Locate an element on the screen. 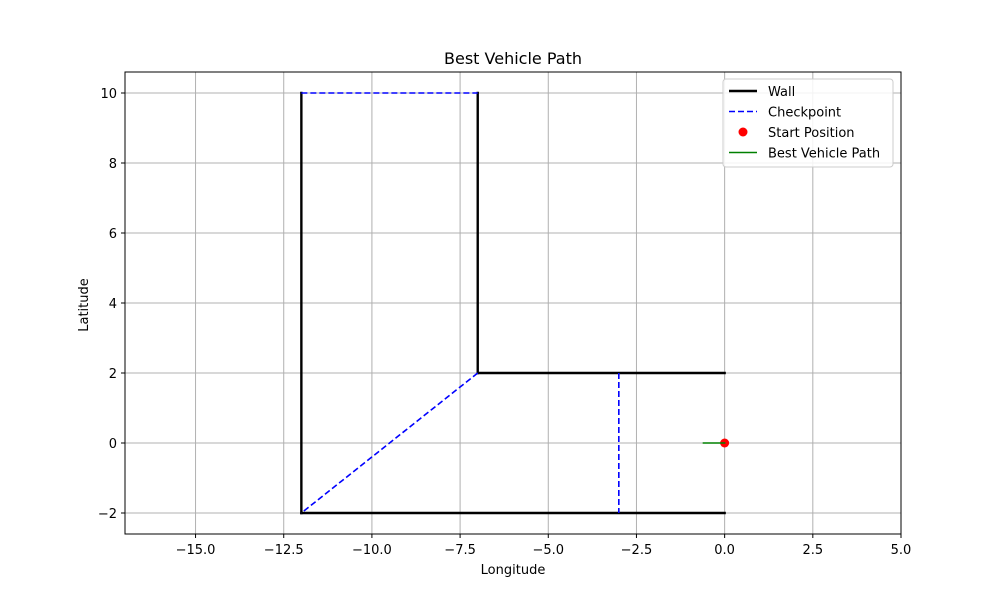 This screenshot has width=1000, height=600. y-tick-label: 4 is located at coordinates (113, 304).